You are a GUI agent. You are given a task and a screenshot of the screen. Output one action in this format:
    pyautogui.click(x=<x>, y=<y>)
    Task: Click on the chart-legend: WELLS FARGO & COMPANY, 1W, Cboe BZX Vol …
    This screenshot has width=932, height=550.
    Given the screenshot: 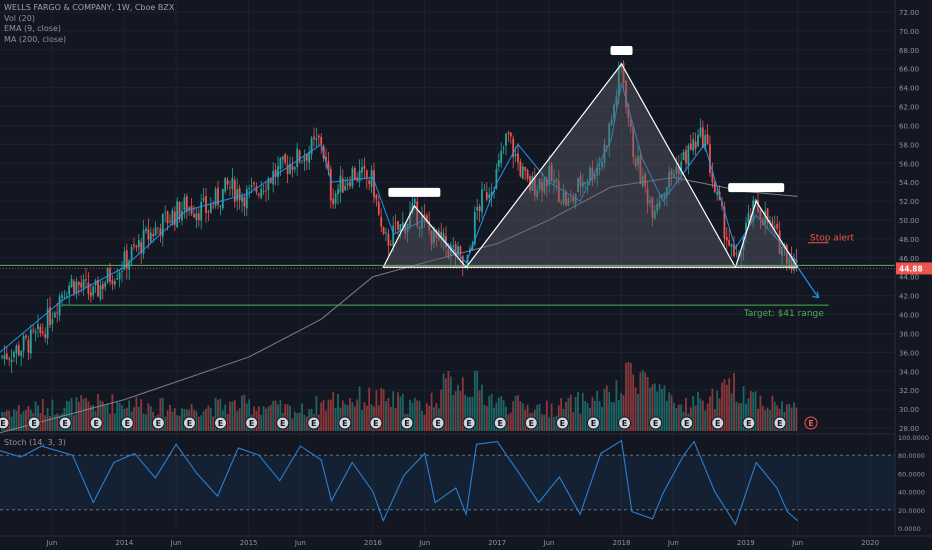 What is the action you would take?
    pyautogui.click(x=89, y=24)
    